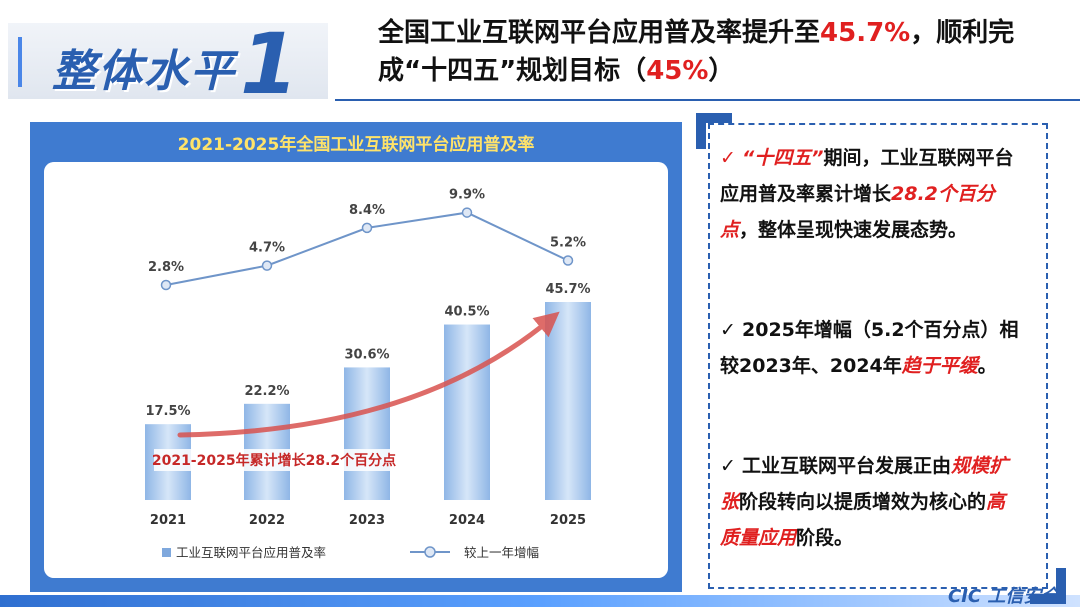 The image size is (1080, 608). Describe the element at coordinates (721, 71) in the screenshot. I see `title-part3: ）` at that location.